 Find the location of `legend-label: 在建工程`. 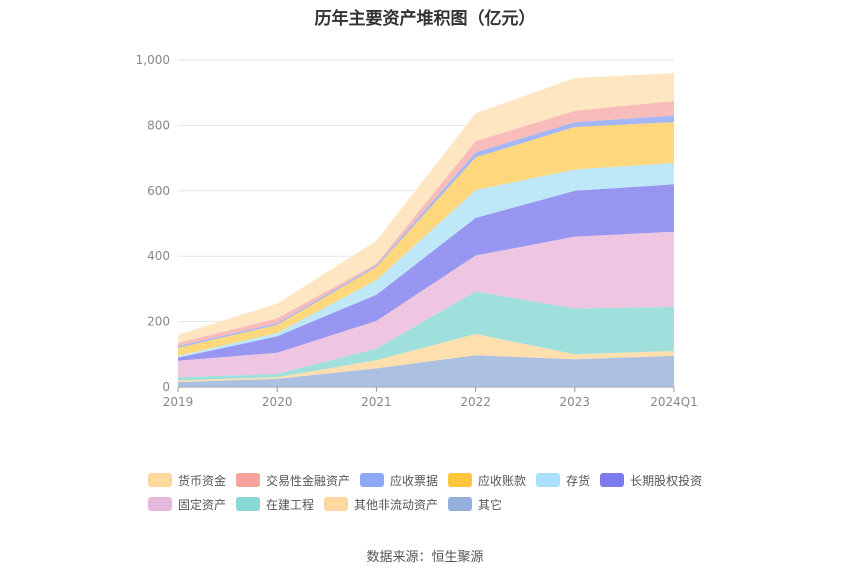

legend-label: 在建工程 is located at coordinates (290, 504).